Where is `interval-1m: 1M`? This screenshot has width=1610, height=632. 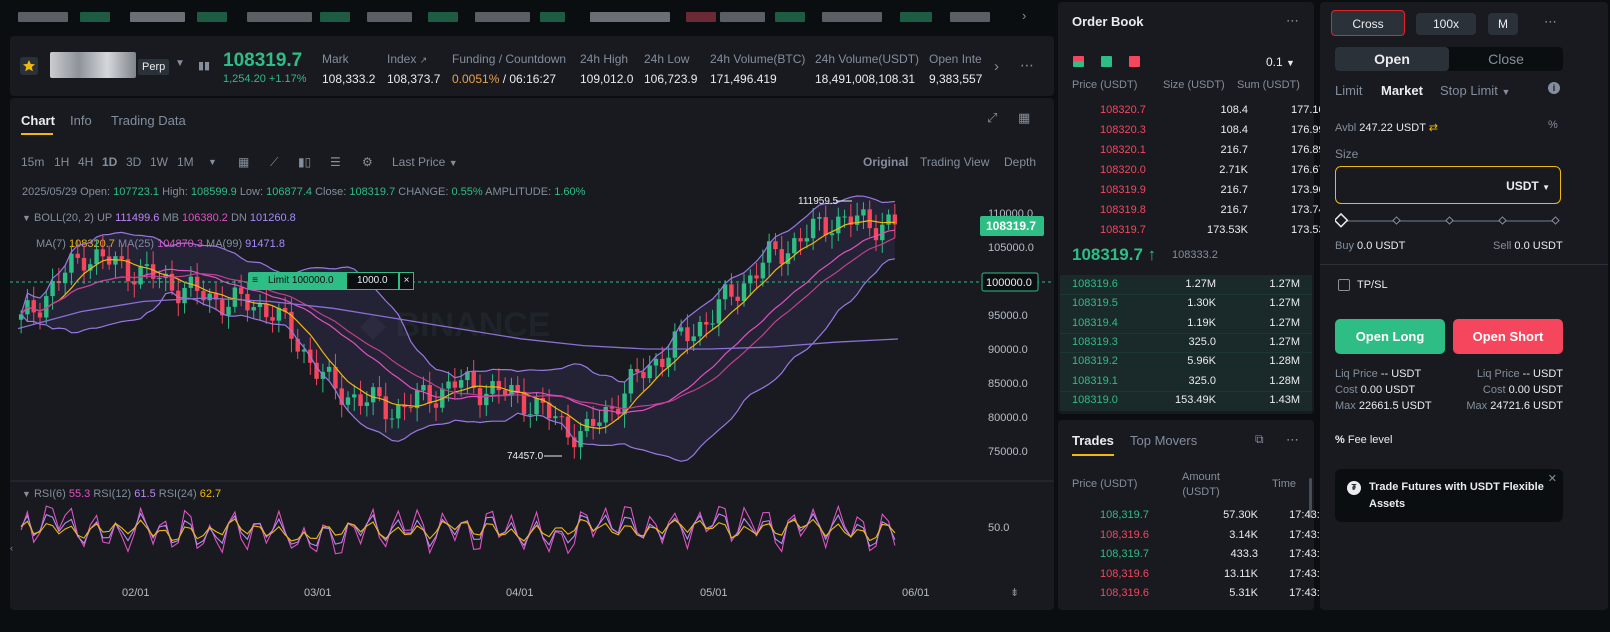
interval-1m: 1M is located at coordinates (185, 162).